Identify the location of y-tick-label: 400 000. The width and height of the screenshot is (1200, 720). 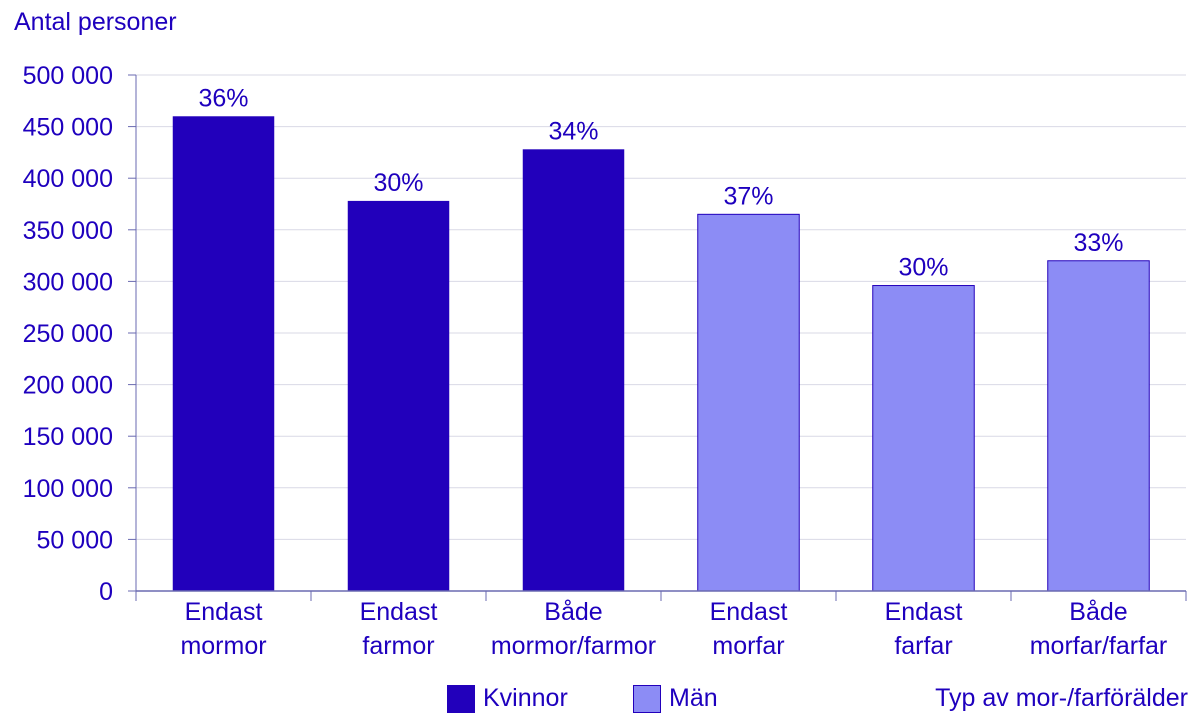
(68, 179).